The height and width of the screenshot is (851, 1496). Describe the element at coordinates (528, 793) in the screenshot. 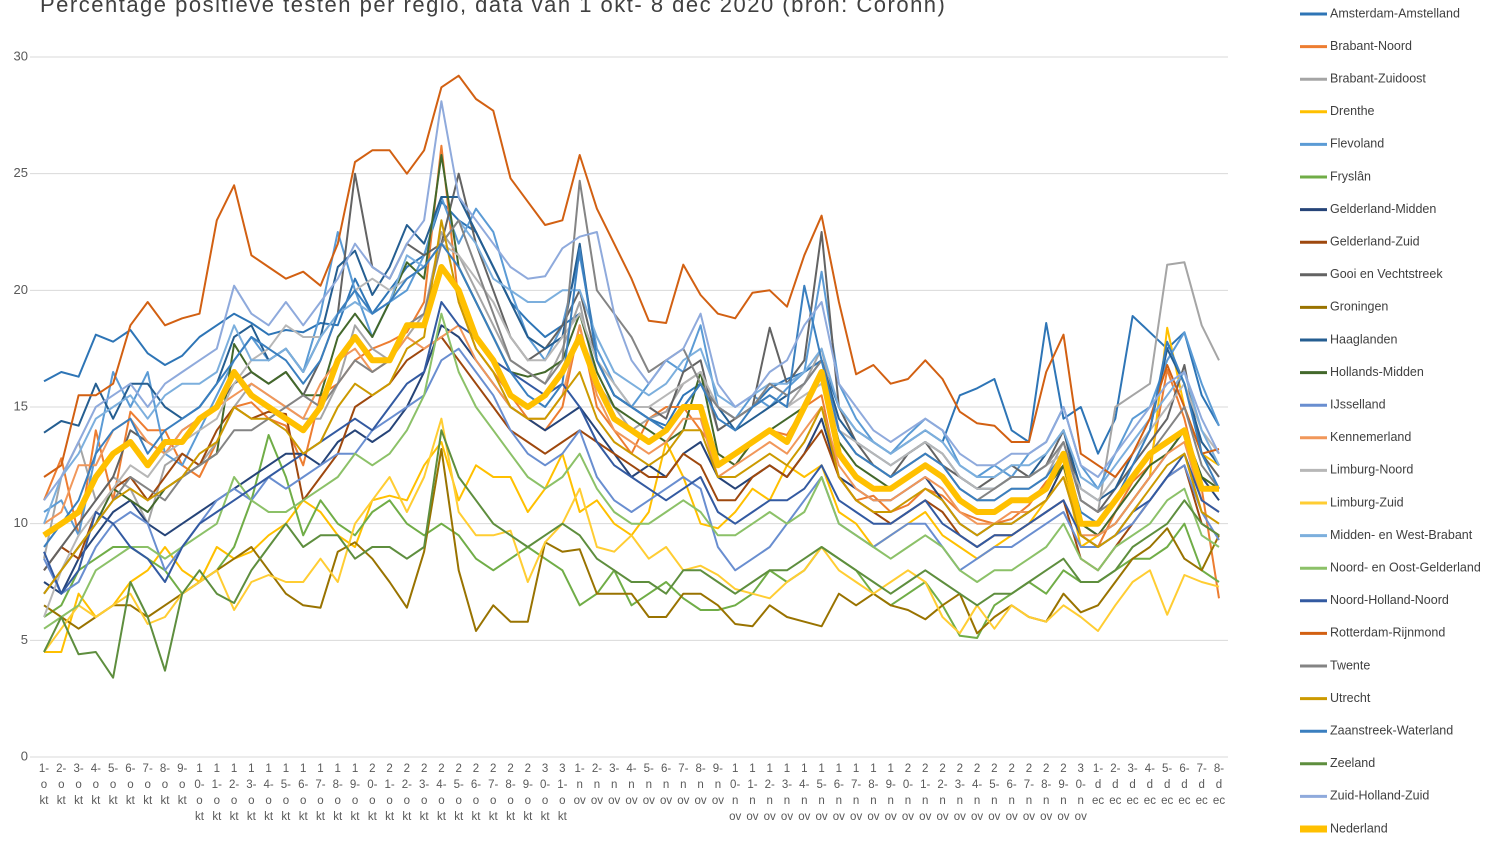

I see `x-tick-label: 2 9-o kt` at that location.